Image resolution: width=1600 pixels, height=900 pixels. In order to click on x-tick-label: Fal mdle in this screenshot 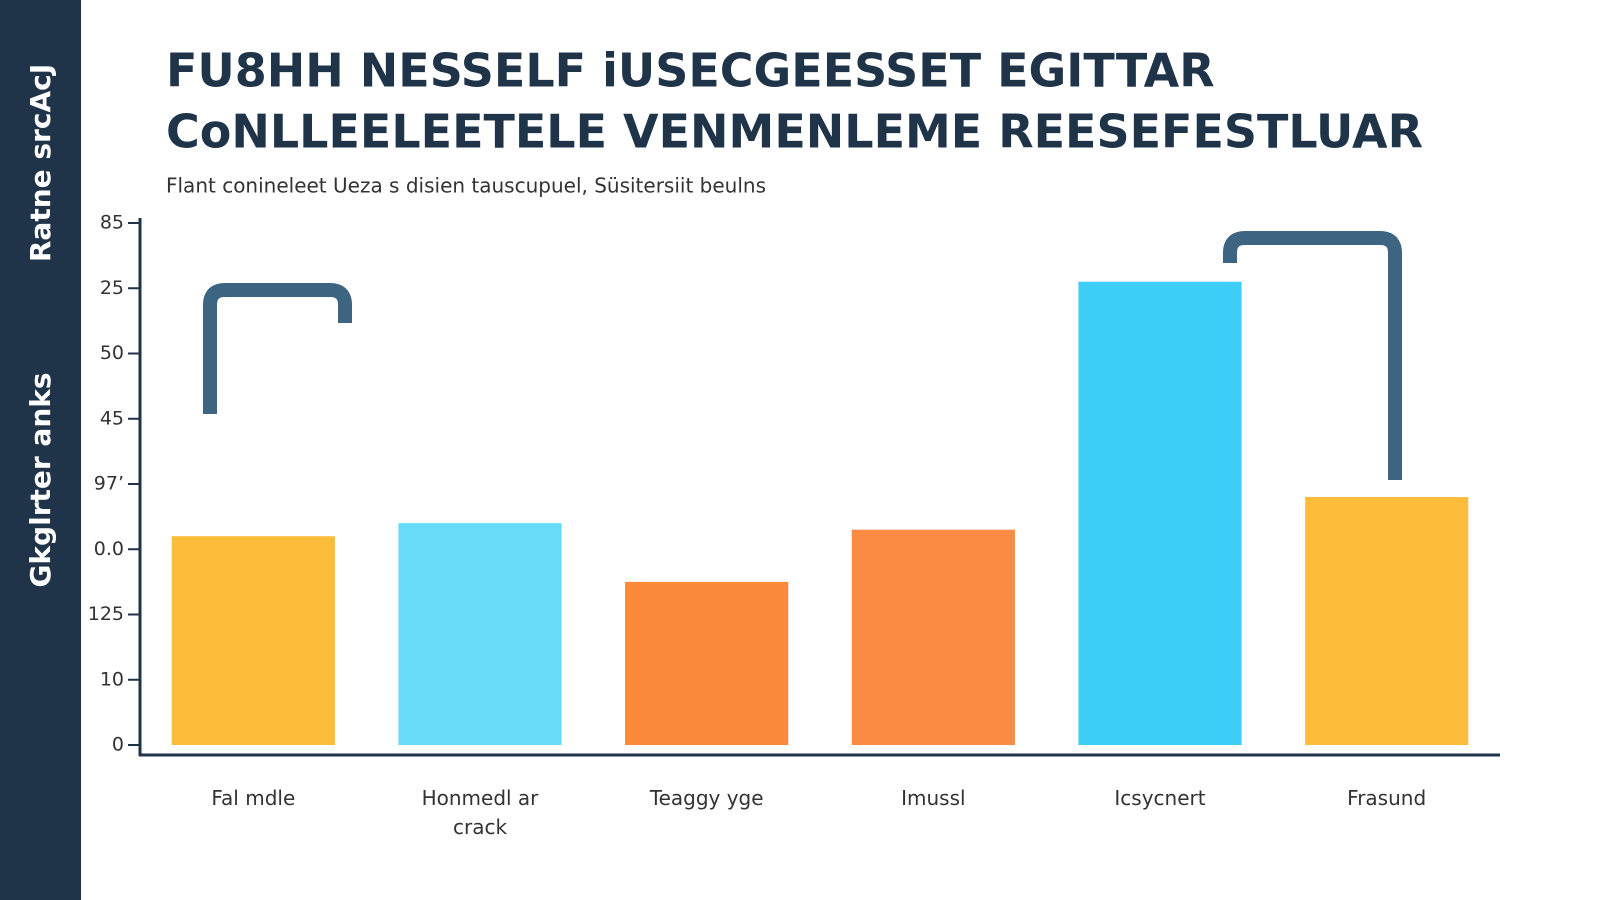, I will do `click(253, 798)`.